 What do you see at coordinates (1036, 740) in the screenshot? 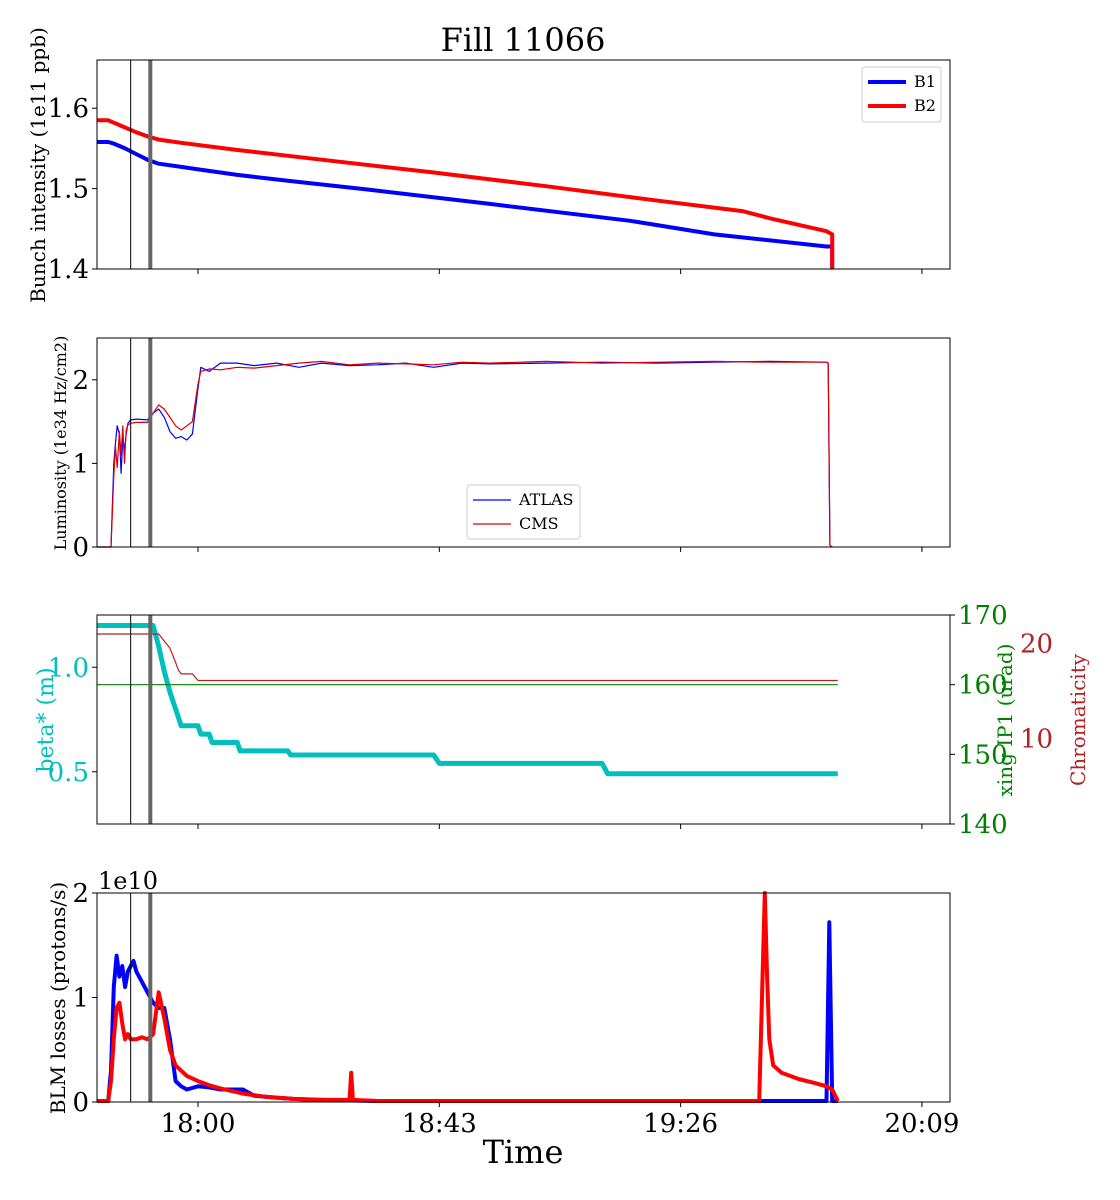
I see `p2-chroma-tick-label-0: 10` at bounding box center [1036, 740].